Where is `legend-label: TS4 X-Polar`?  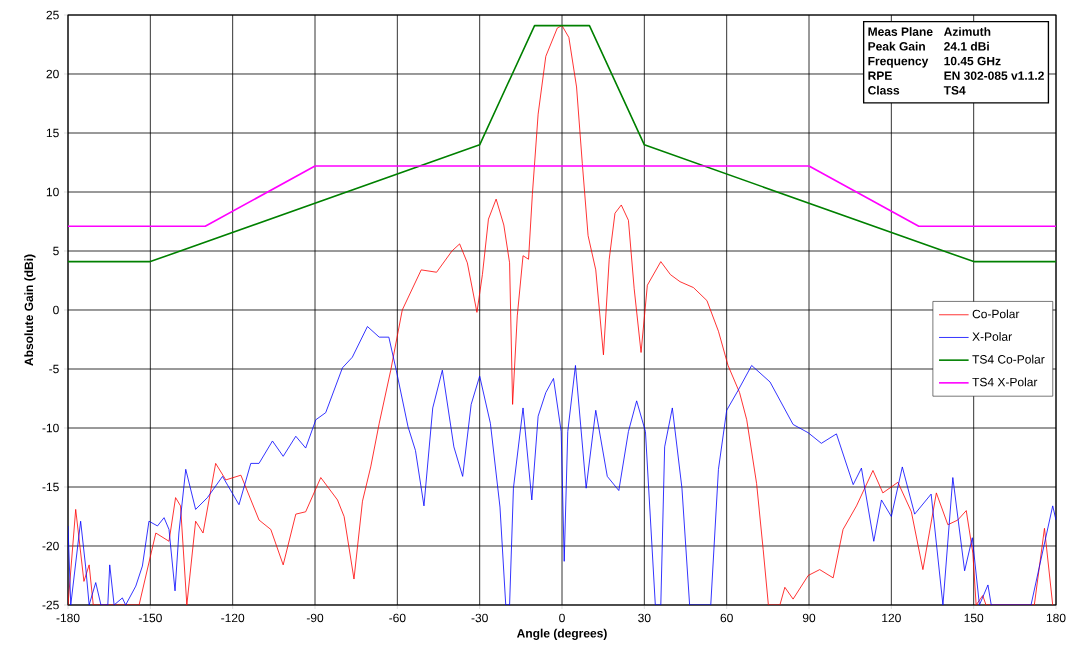 legend-label: TS4 X-Polar is located at coordinates (1005, 382).